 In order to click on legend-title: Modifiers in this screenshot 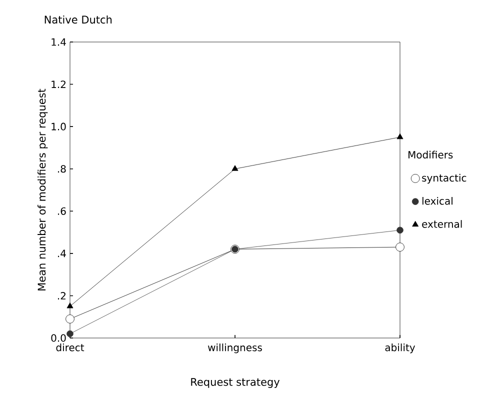, I will do `click(430, 154)`.